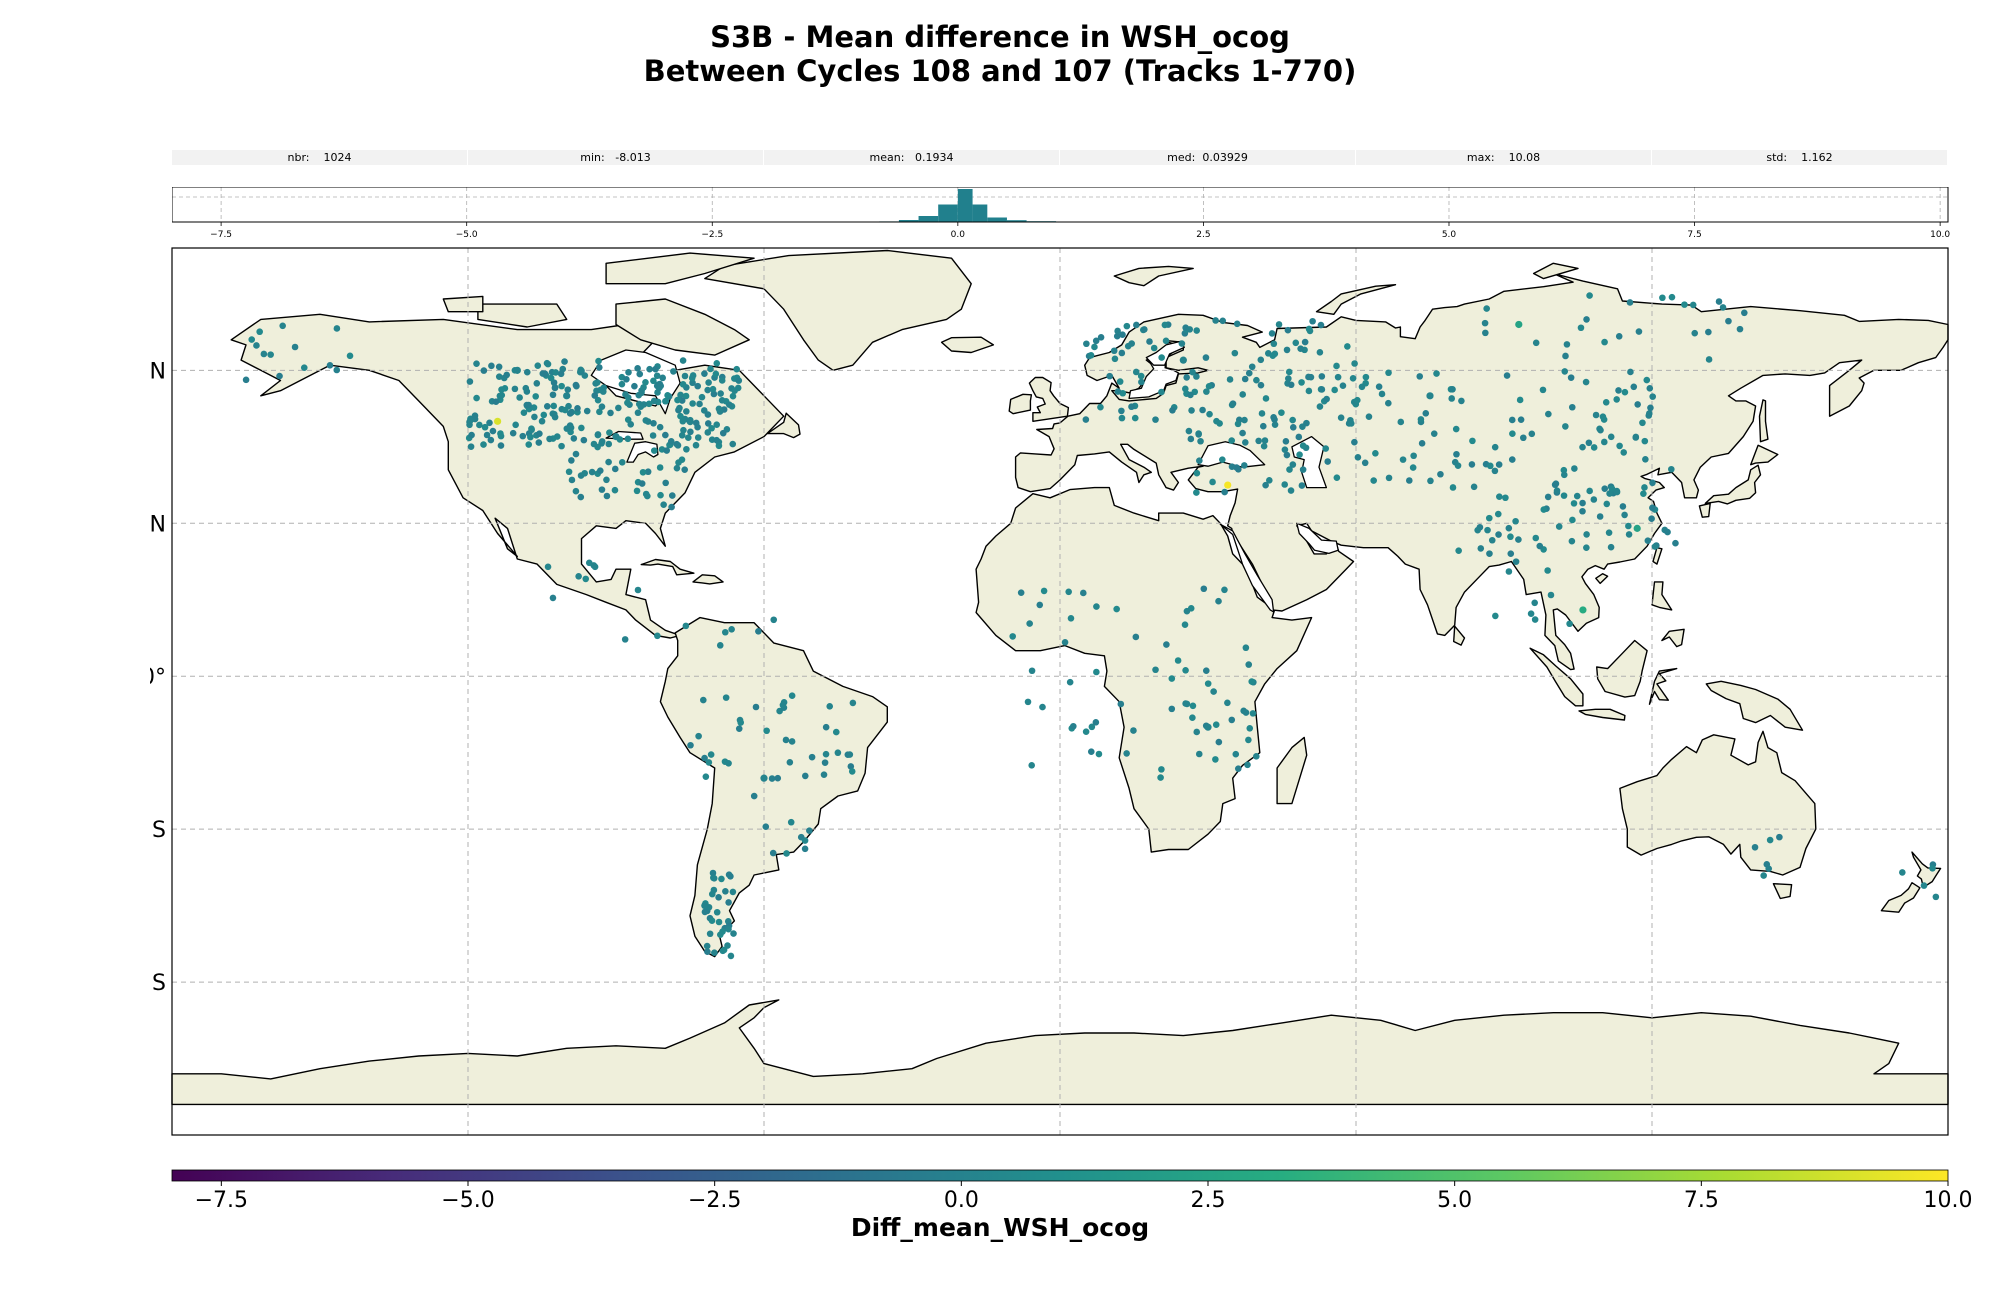  I want to click on stat-med: med: 0.03929, so click(1208, 157).